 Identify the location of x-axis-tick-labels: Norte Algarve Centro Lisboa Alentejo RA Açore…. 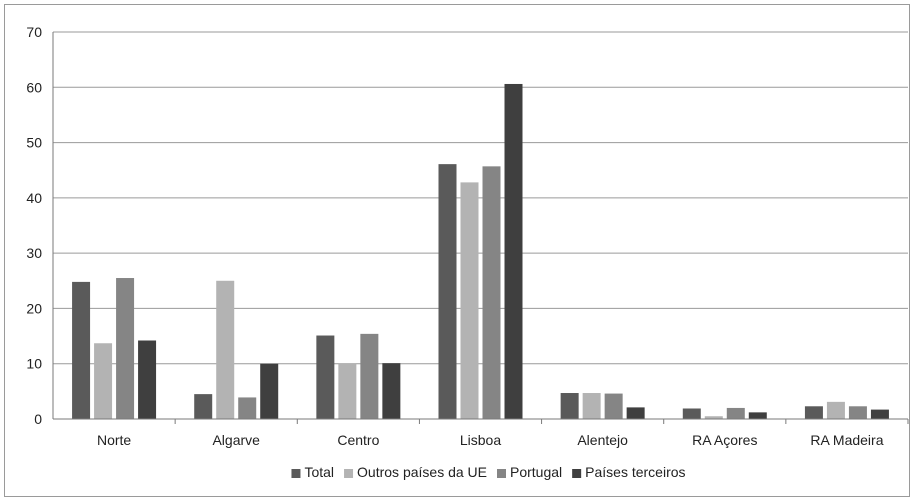
(490, 440).